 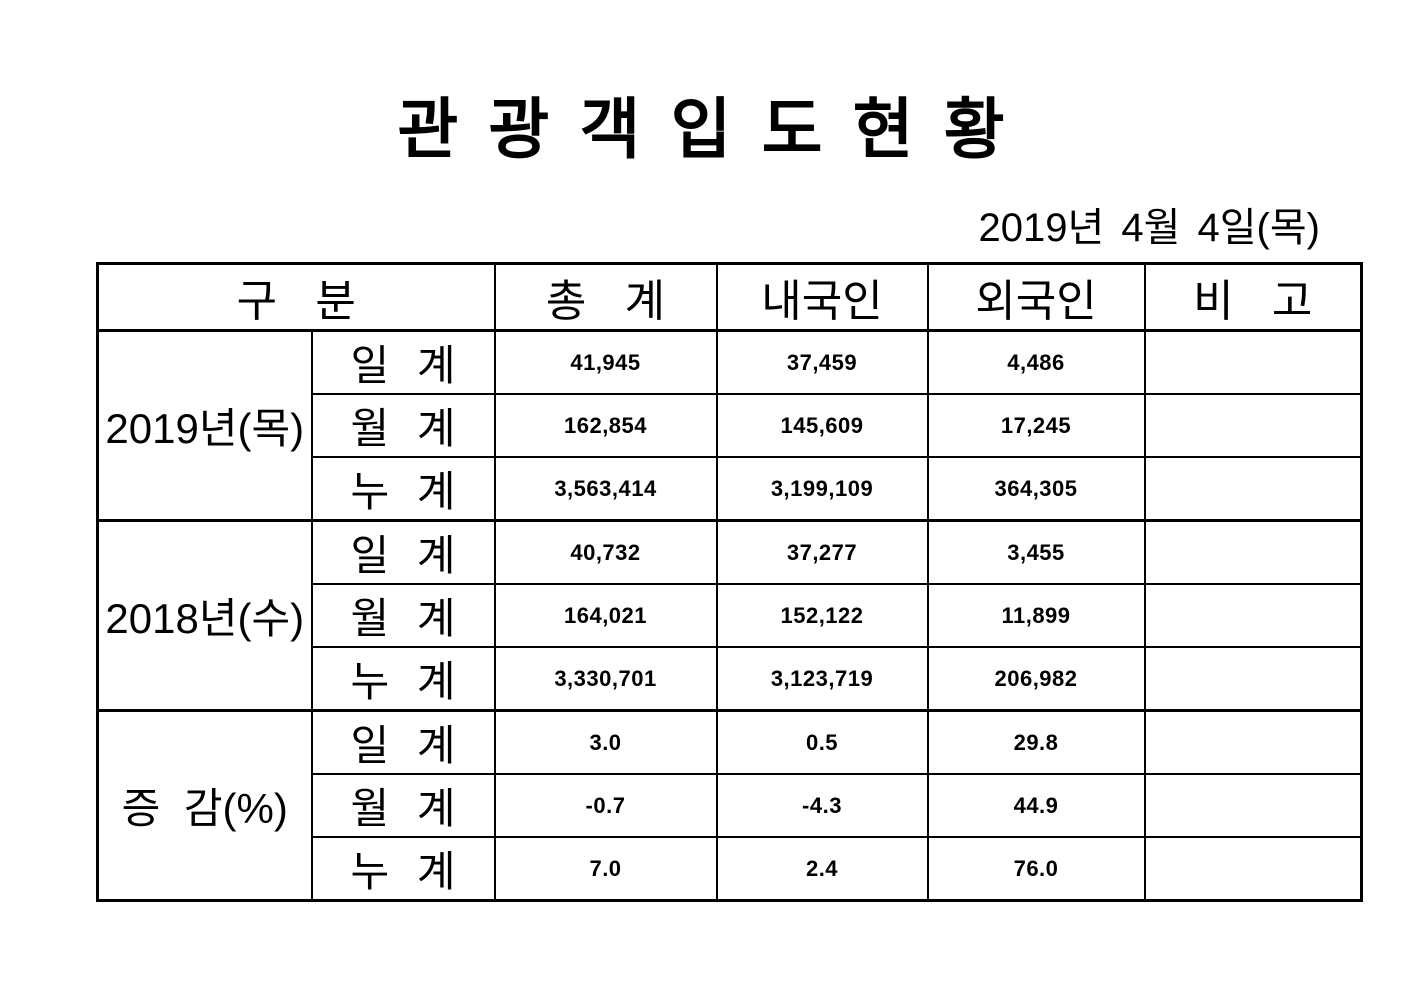 What do you see at coordinates (605, 552) in the screenshot?
I see `value-total: 40,732` at bounding box center [605, 552].